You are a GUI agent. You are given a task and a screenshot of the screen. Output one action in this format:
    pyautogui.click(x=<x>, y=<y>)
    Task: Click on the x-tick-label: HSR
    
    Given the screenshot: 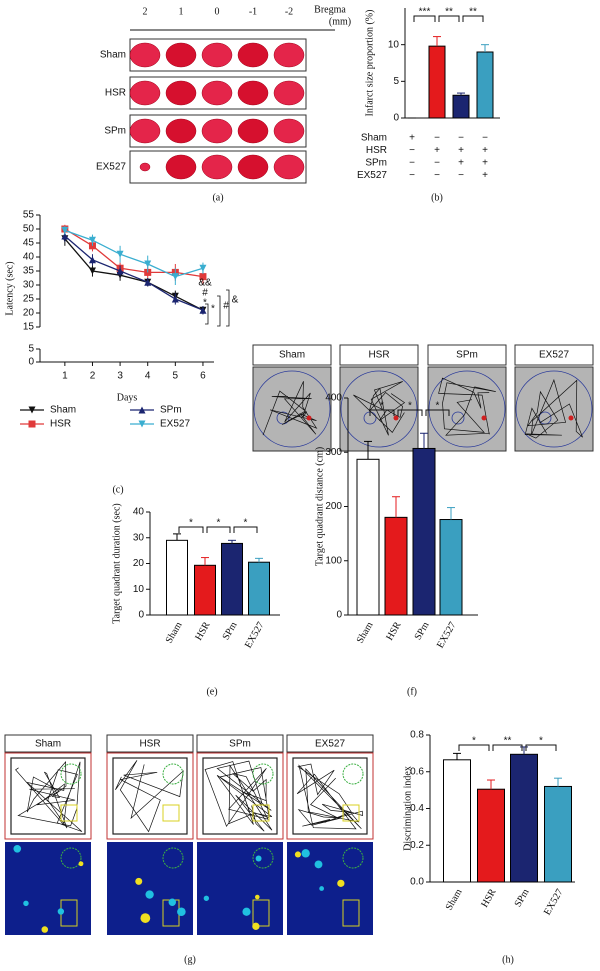 What is the action you would take?
    pyautogui.click(x=488, y=898)
    